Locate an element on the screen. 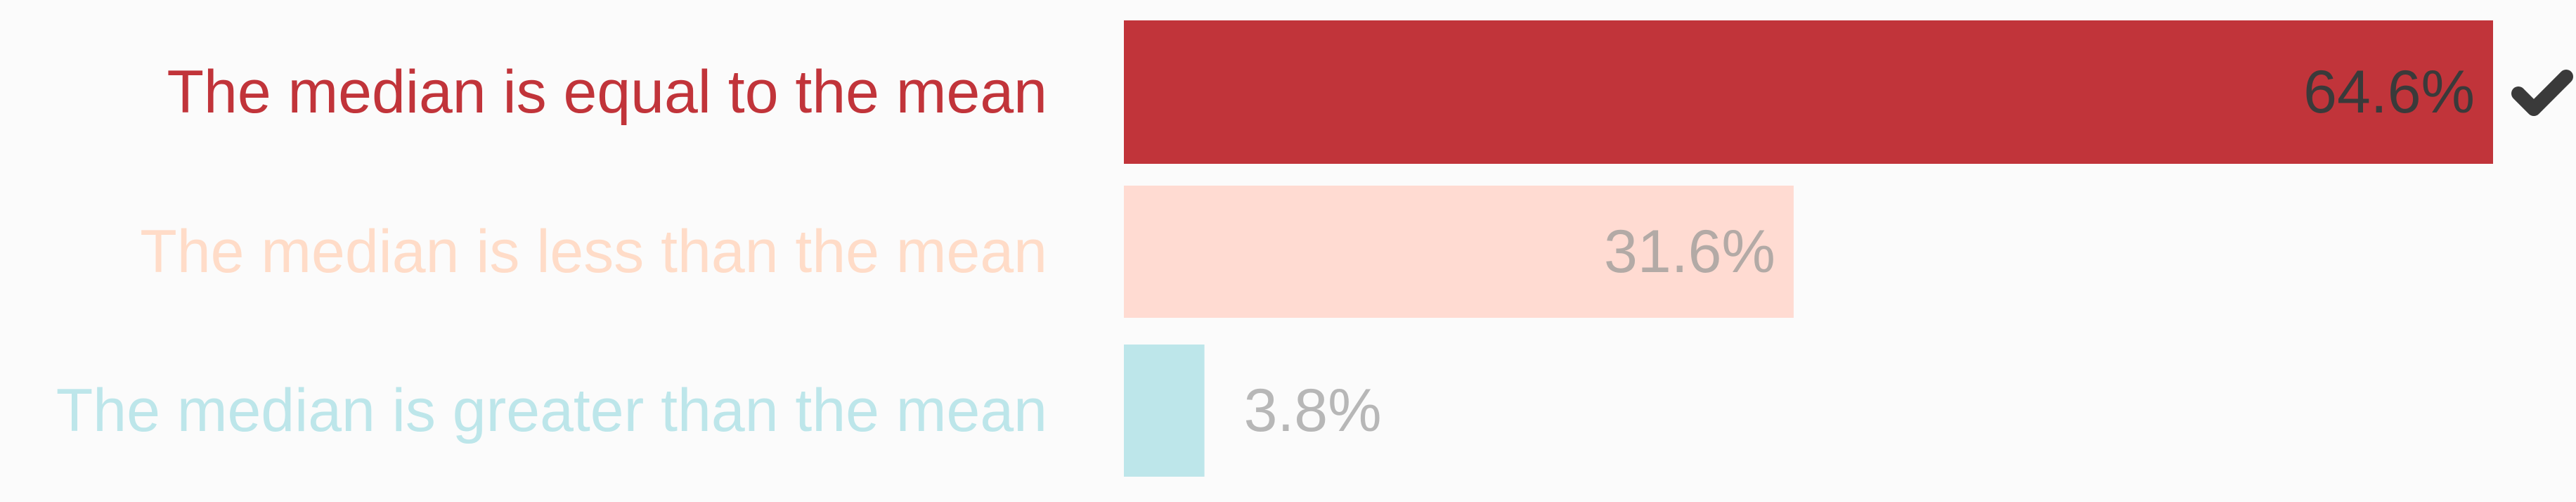 The image size is (2576, 502). percentage-label: 31.6% is located at coordinates (1690, 251).